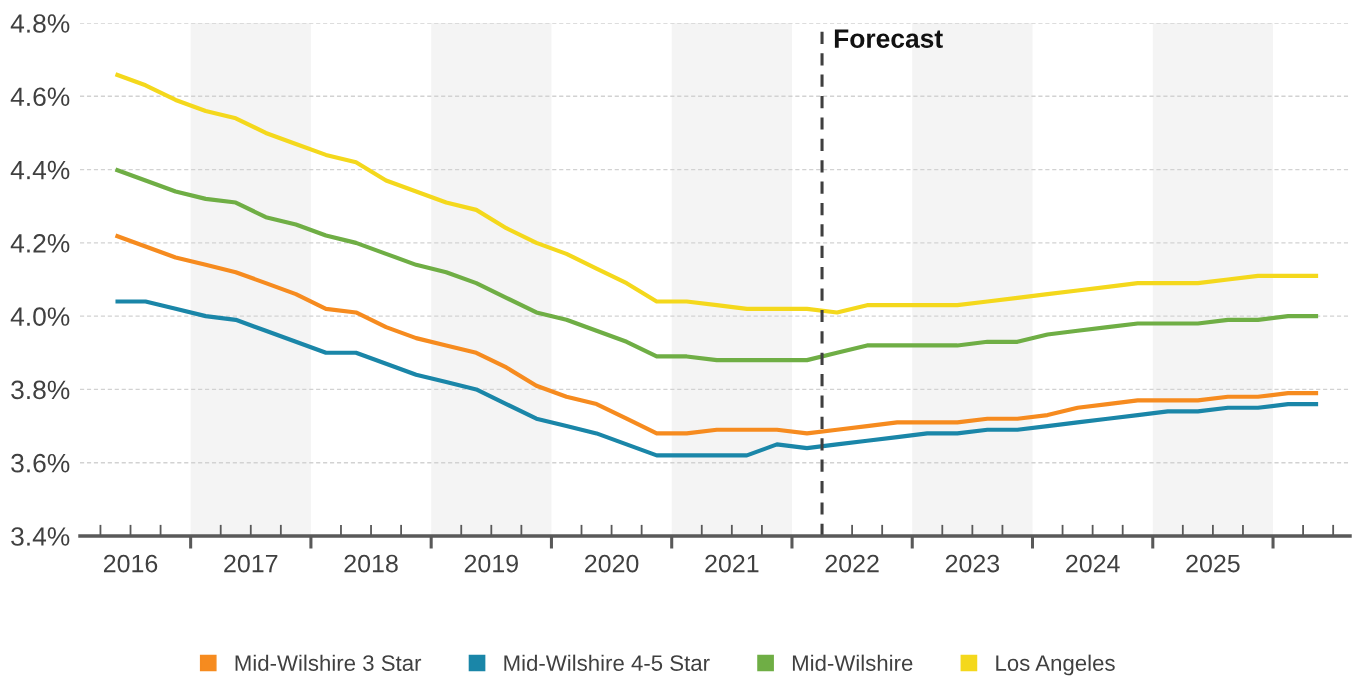 The height and width of the screenshot is (686, 1364). Describe the element at coordinates (251, 563) in the screenshot. I see `x-tick-label: 2017` at that location.